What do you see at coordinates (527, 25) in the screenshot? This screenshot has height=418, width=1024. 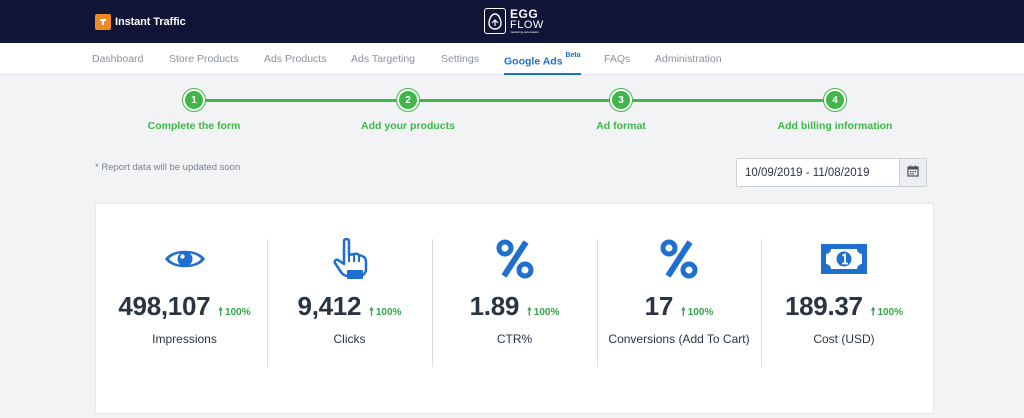 I see `logo-line2: FLOW` at bounding box center [527, 25].